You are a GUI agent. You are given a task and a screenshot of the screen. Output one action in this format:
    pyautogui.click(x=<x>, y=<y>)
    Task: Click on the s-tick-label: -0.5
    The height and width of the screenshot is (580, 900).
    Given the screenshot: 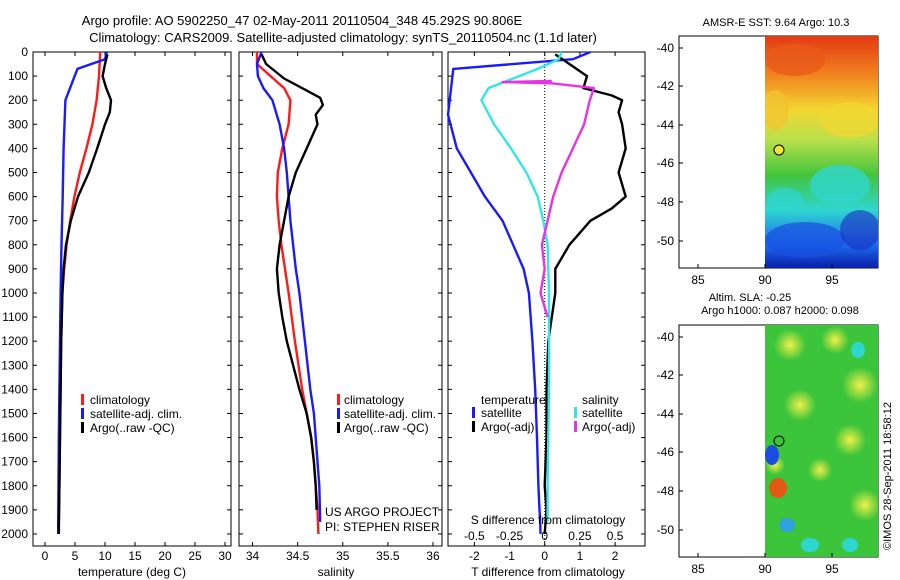 What is the action you would take?
    pyautogui.click(x=474, y=536)
    